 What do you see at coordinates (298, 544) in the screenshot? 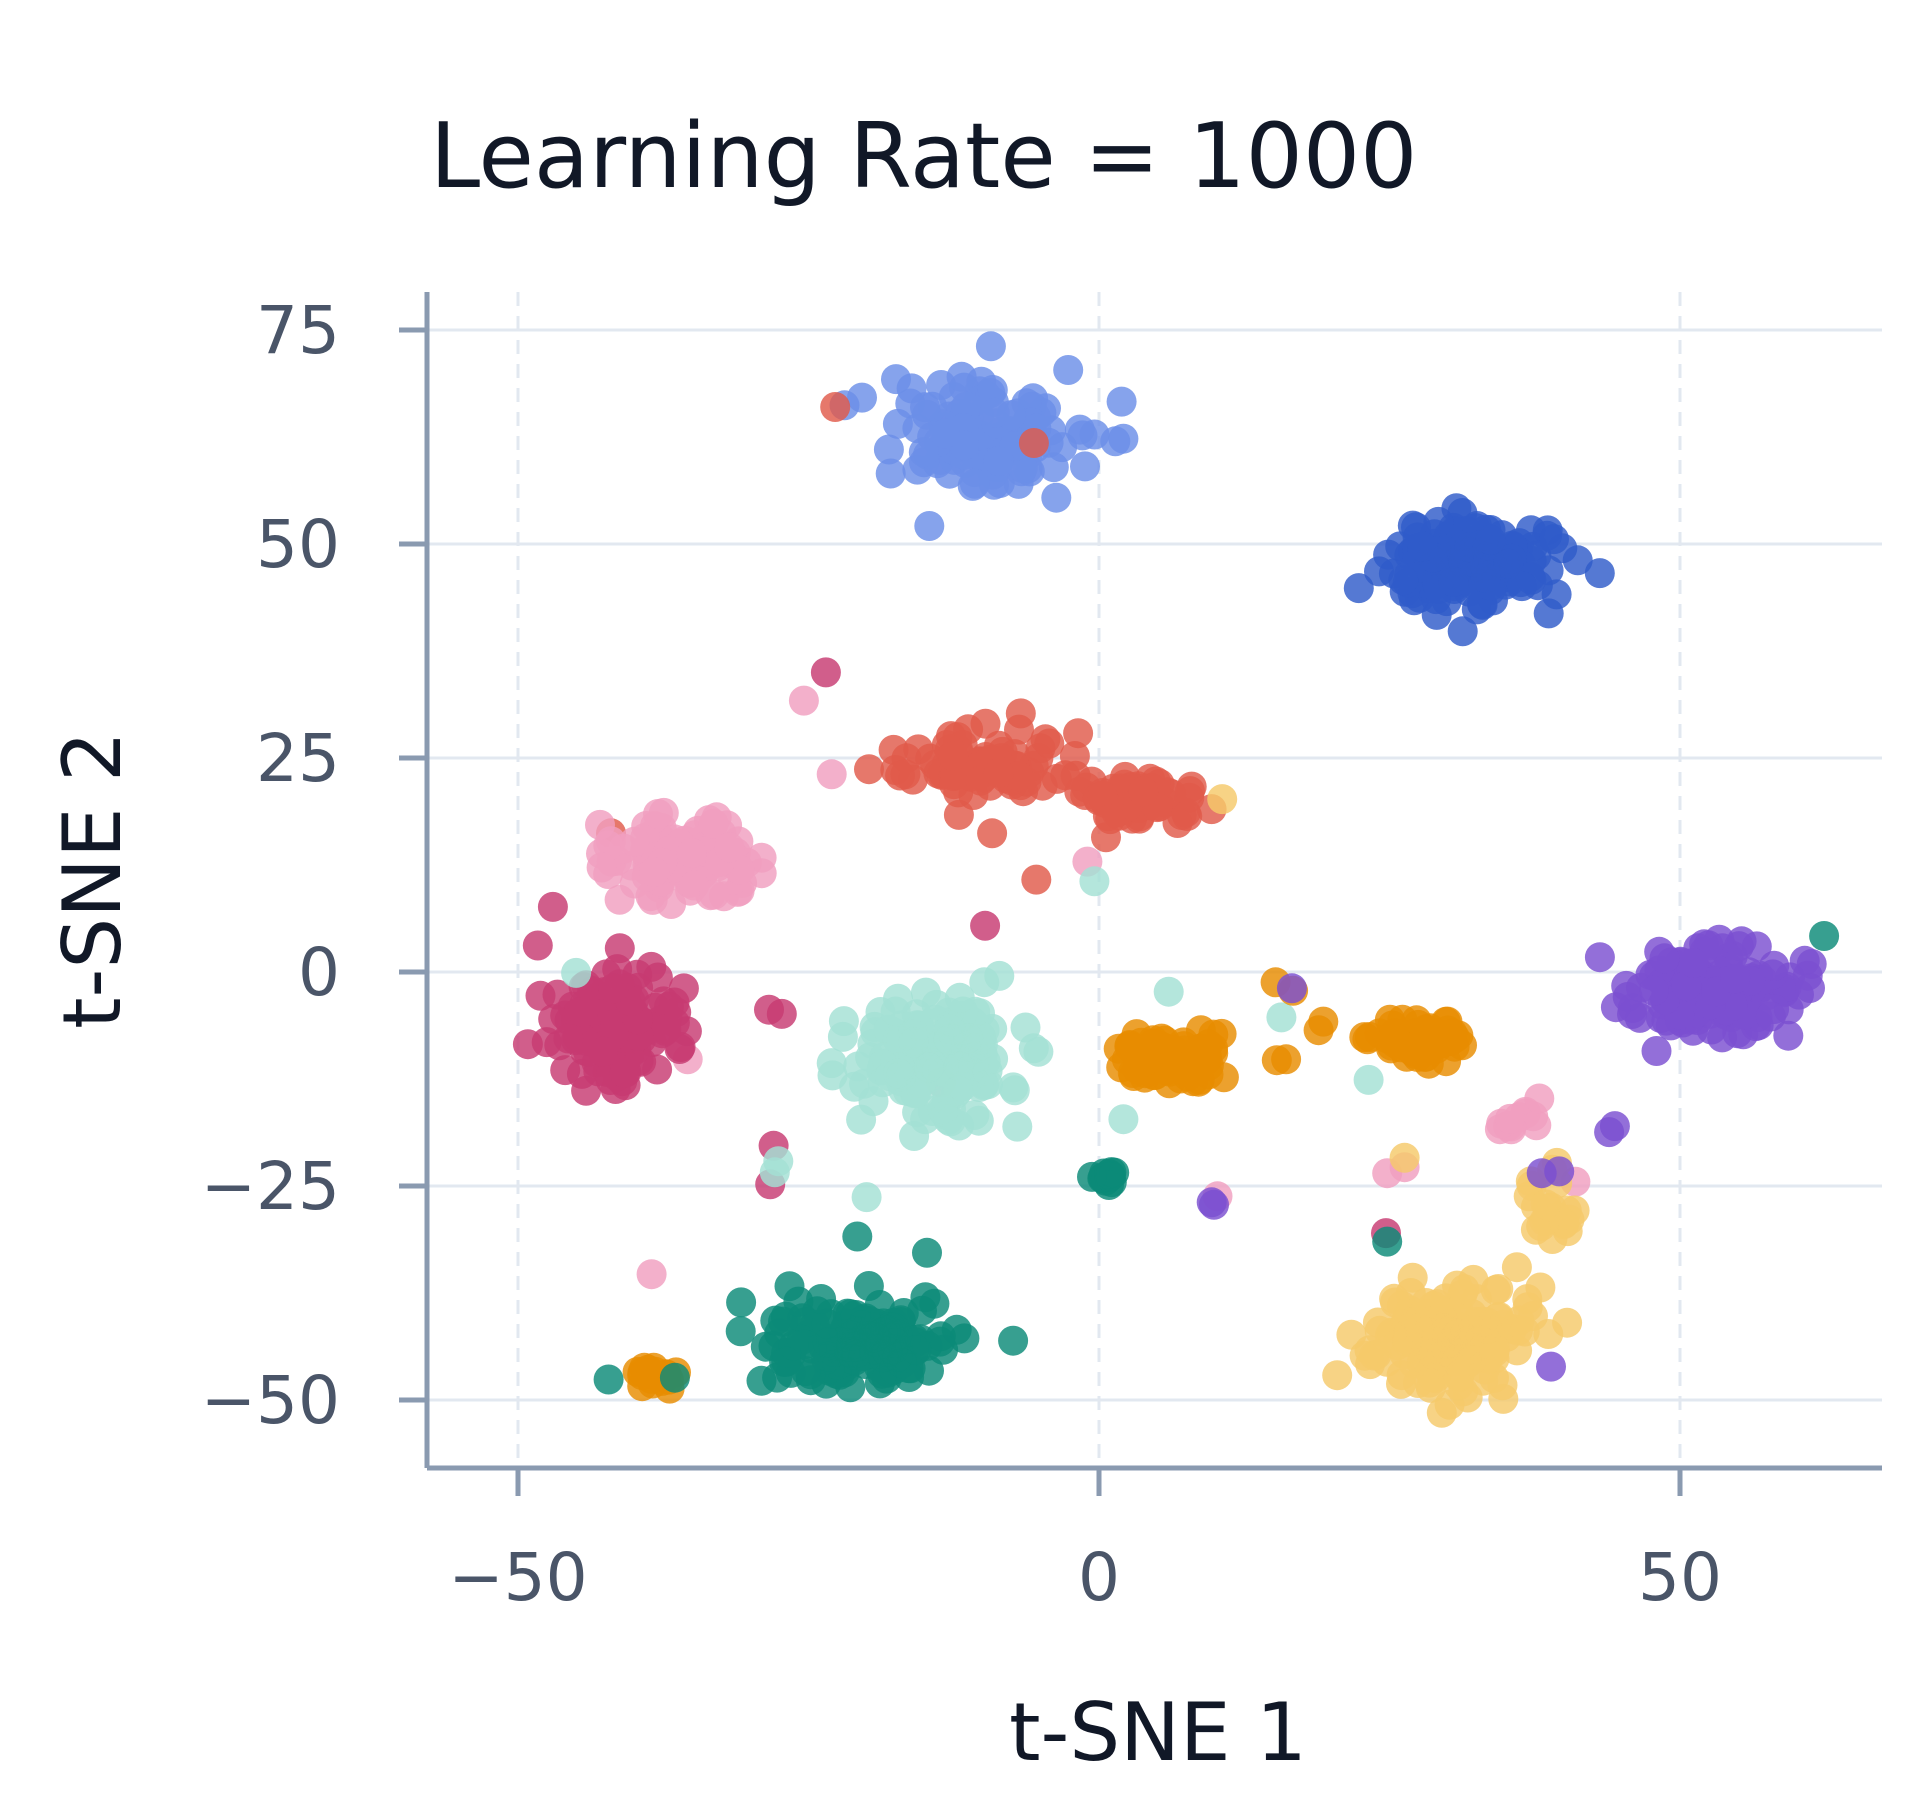
I see `y-tick-label: 50` at bounding box center [298, 544].